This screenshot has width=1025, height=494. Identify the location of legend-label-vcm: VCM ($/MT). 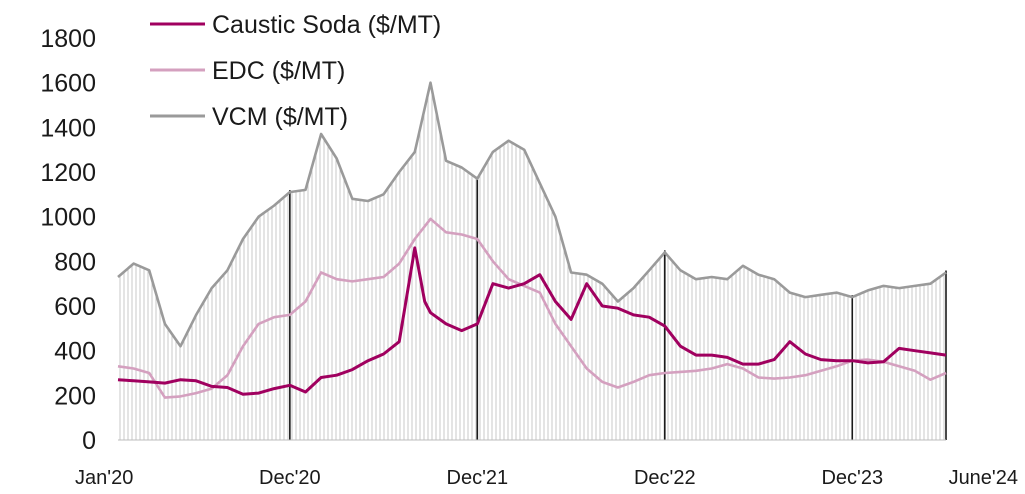
(280, 117).